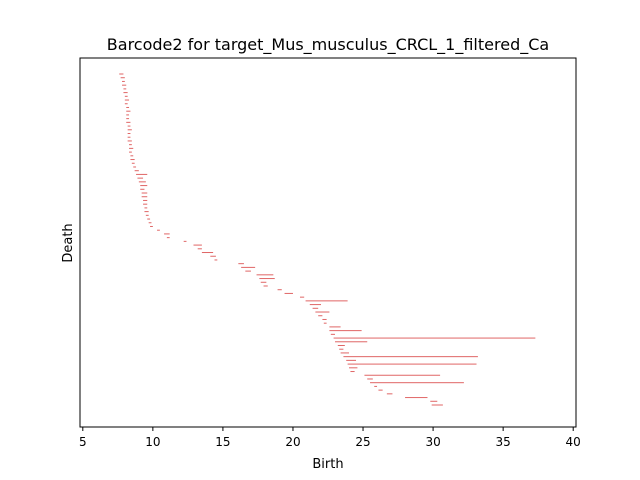 Image resolution: width=640 pixels, height=480 pixels. Describe the element at coordinates (503, 442) in the screenshot. I see `x-tick-label: 35` at that location.